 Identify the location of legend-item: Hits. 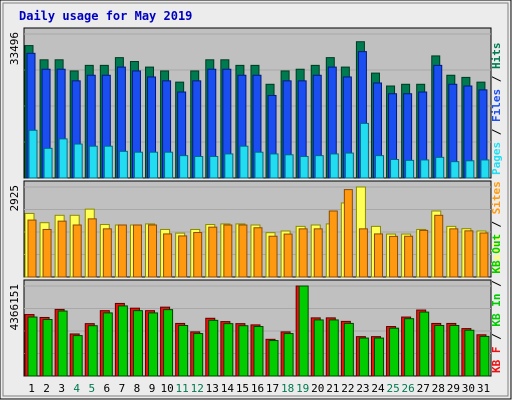
(496, 56).